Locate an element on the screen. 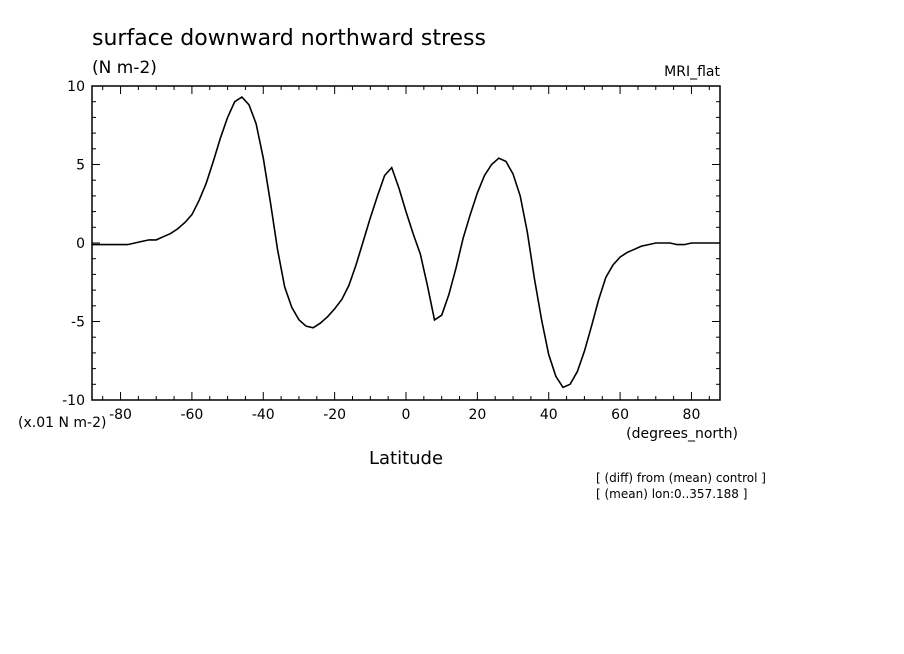  x-tick-label: -80 is located at coordinates (120, 415).